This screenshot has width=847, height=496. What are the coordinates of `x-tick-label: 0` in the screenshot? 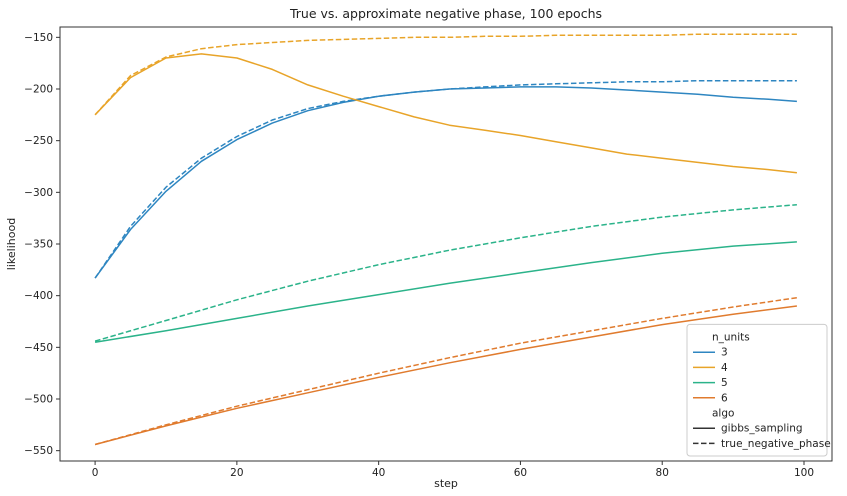 It's located at (95, 473).